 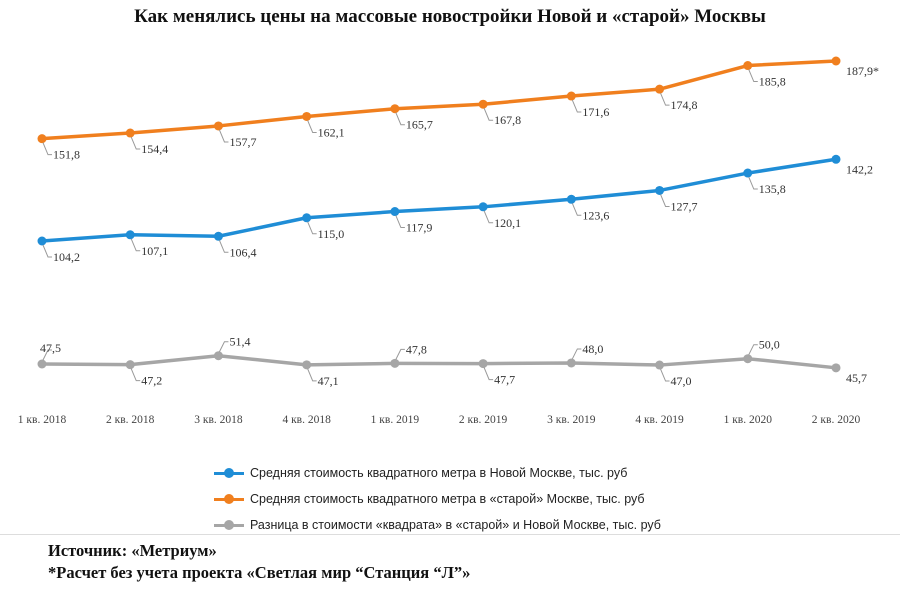 I want to click on data-label-new-moscow: 104,2, so click(x=66, y=257).